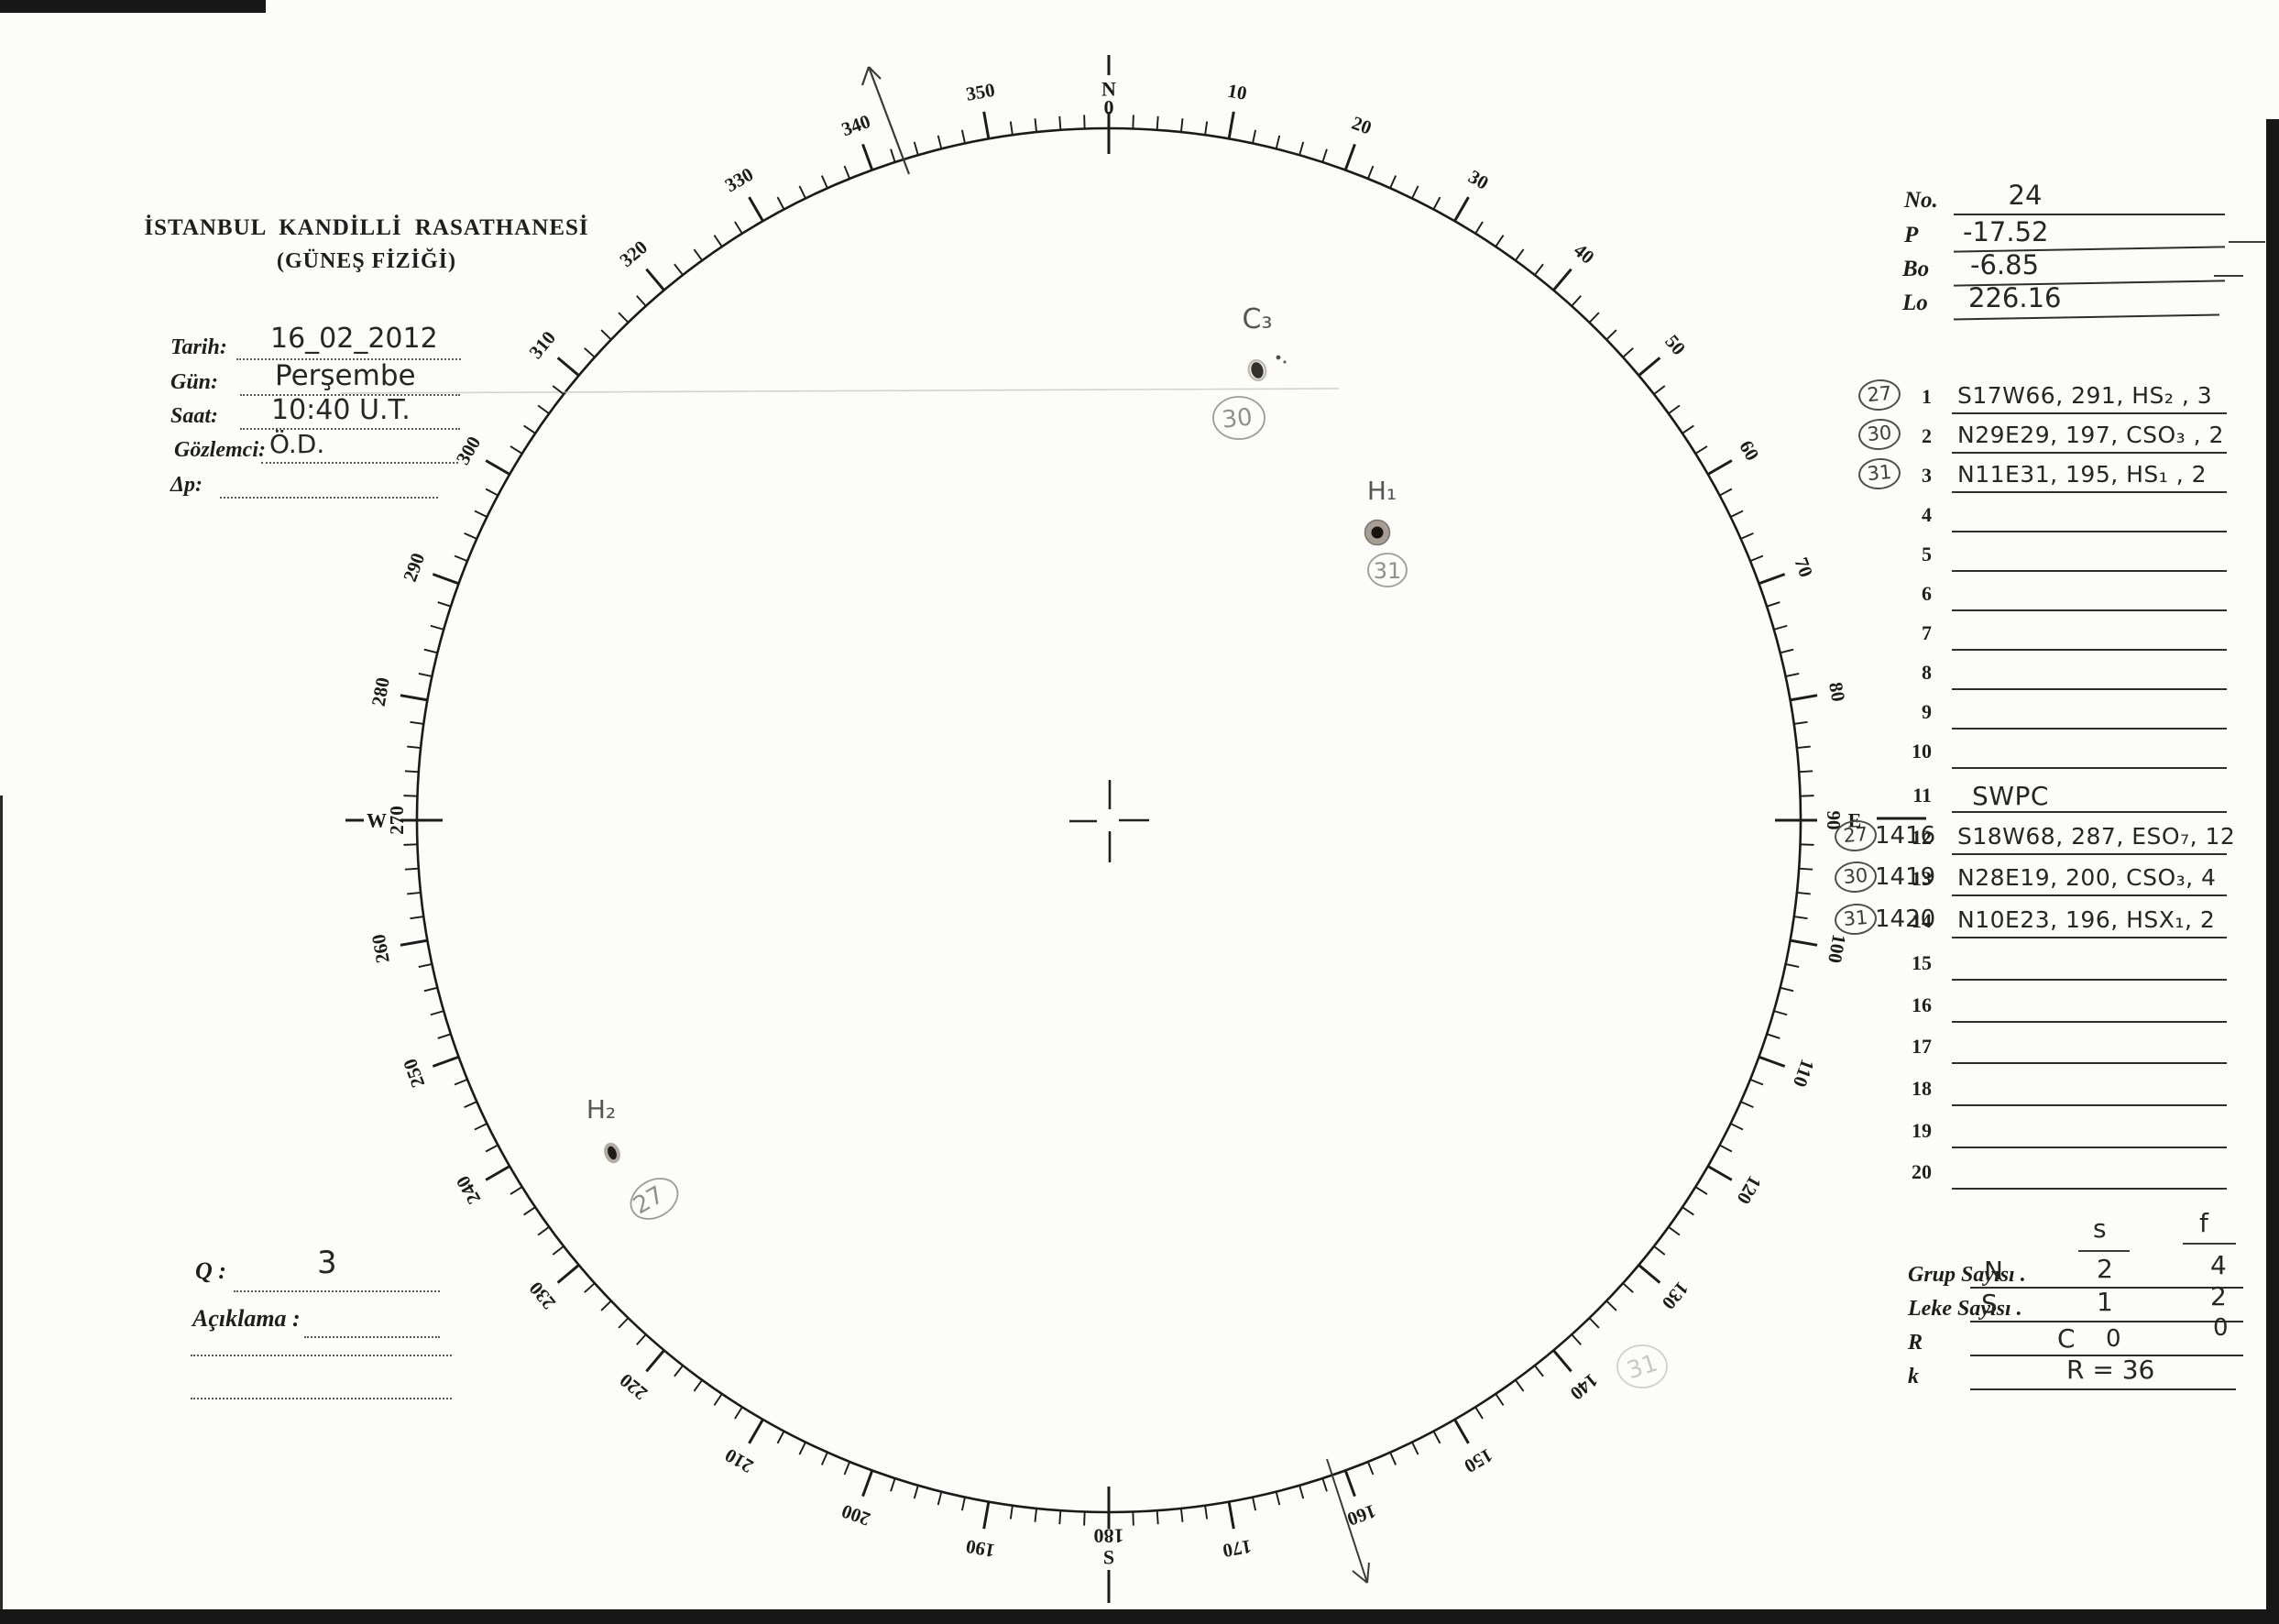  Describe the element at coordinates (377, 820) in the screenshot. I see `west-label: W` at that location.